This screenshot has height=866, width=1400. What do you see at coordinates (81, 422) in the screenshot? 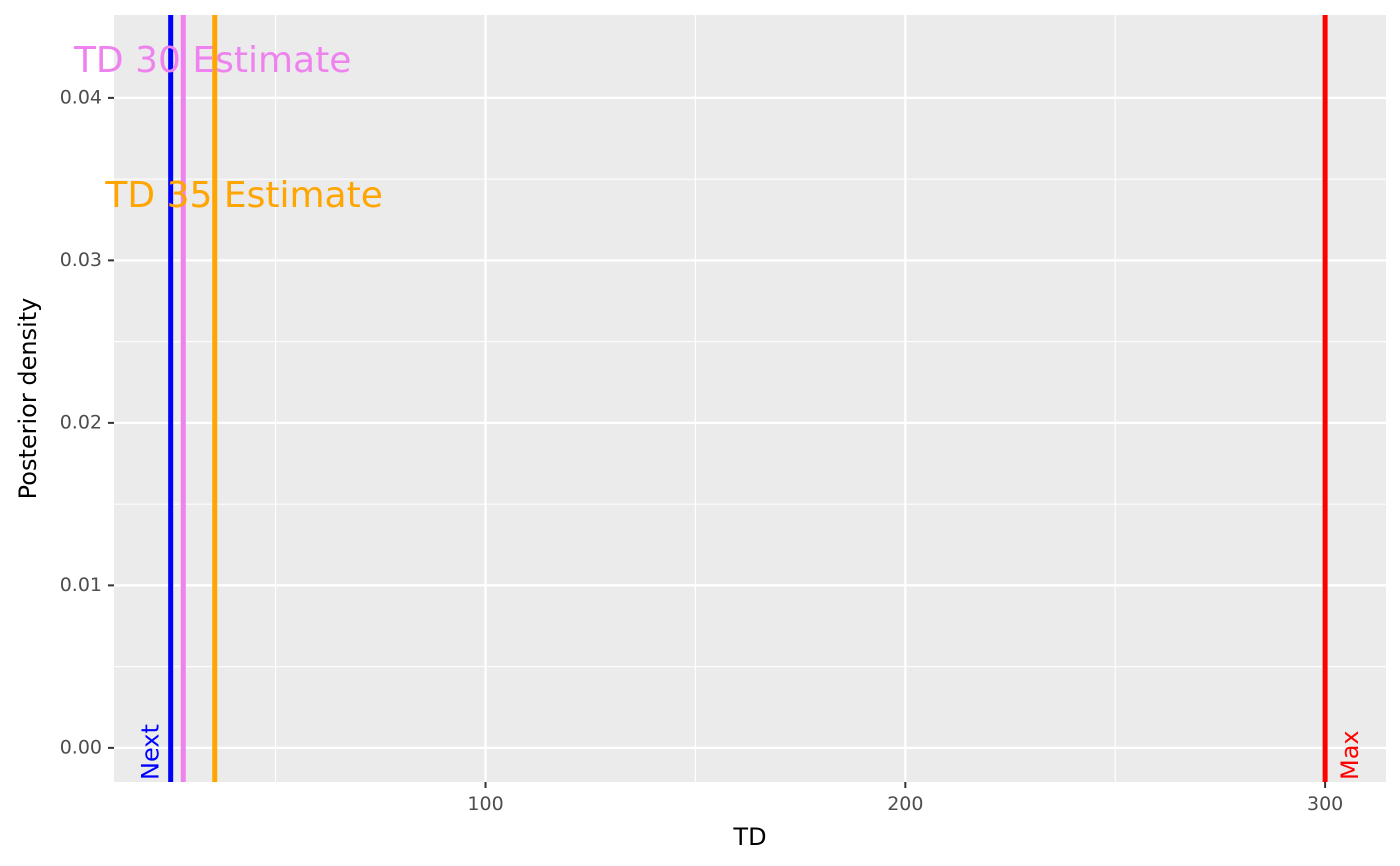
I see `y-tick-label: 0.02` at bounding box center [81, 422].